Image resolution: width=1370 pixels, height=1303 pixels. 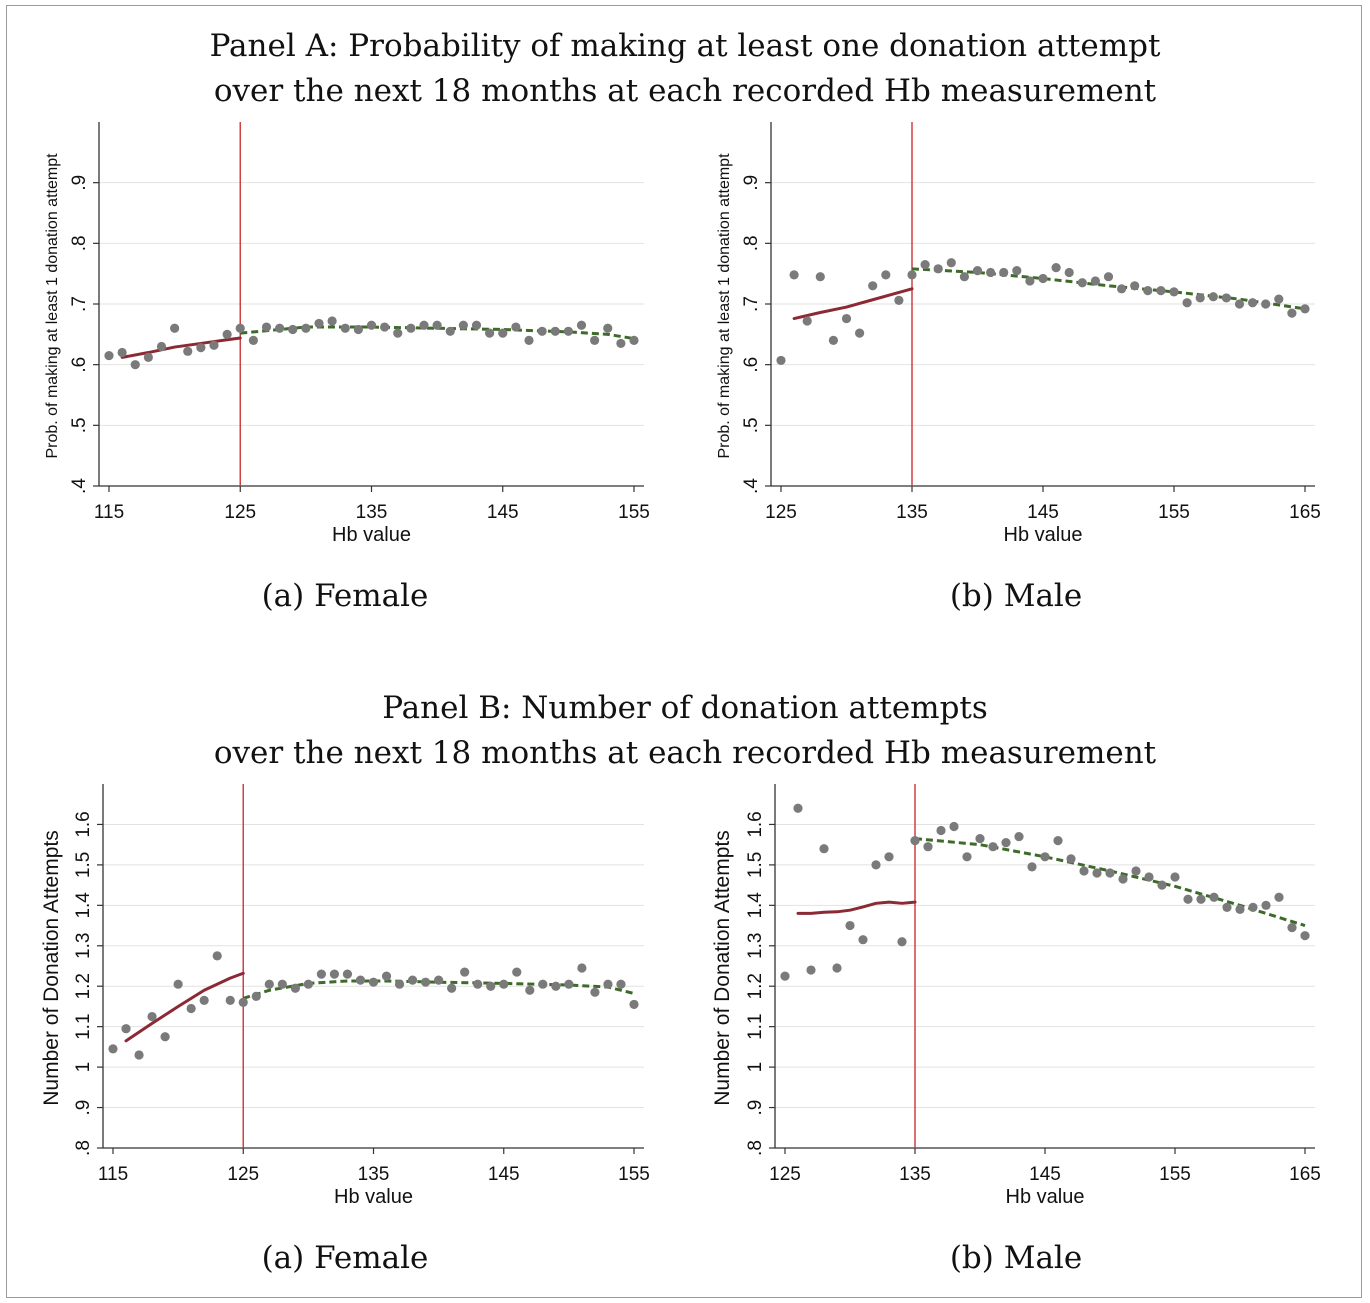 What do you see at coordinates (1175, 1174) in the screenshot?
I see `x-tick-label: 155` at bounding box center [1175, 1174].